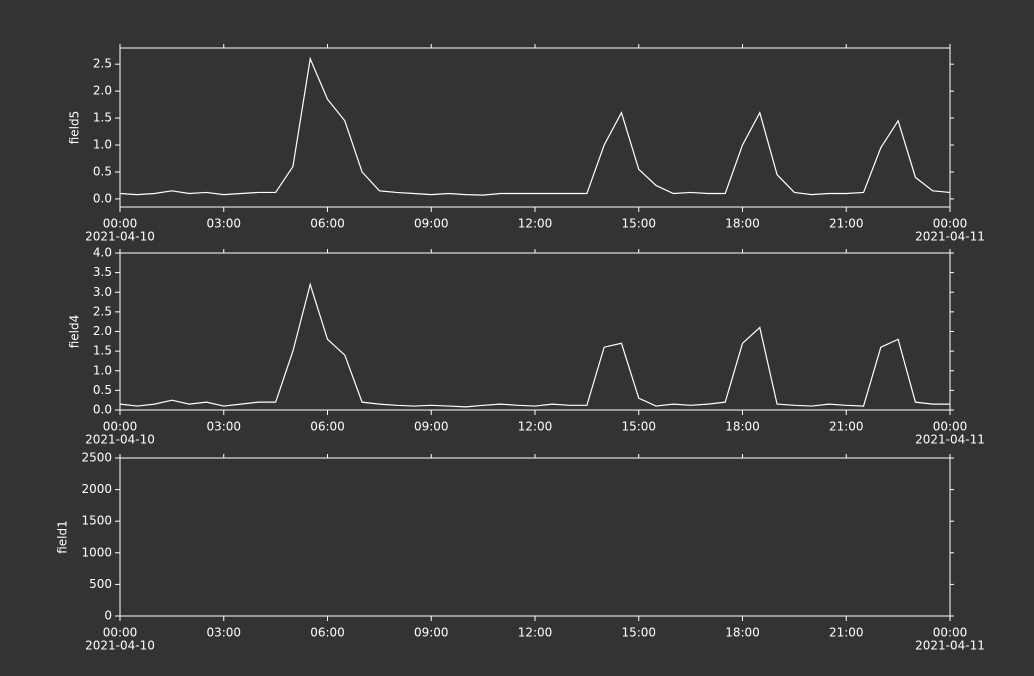 The width and height of the screenshot is (1034, 676). What do you see at coordinates (96, 521) in the screenshot?
I see `y-tick-label: 1500` at bounding box center [96, 521].